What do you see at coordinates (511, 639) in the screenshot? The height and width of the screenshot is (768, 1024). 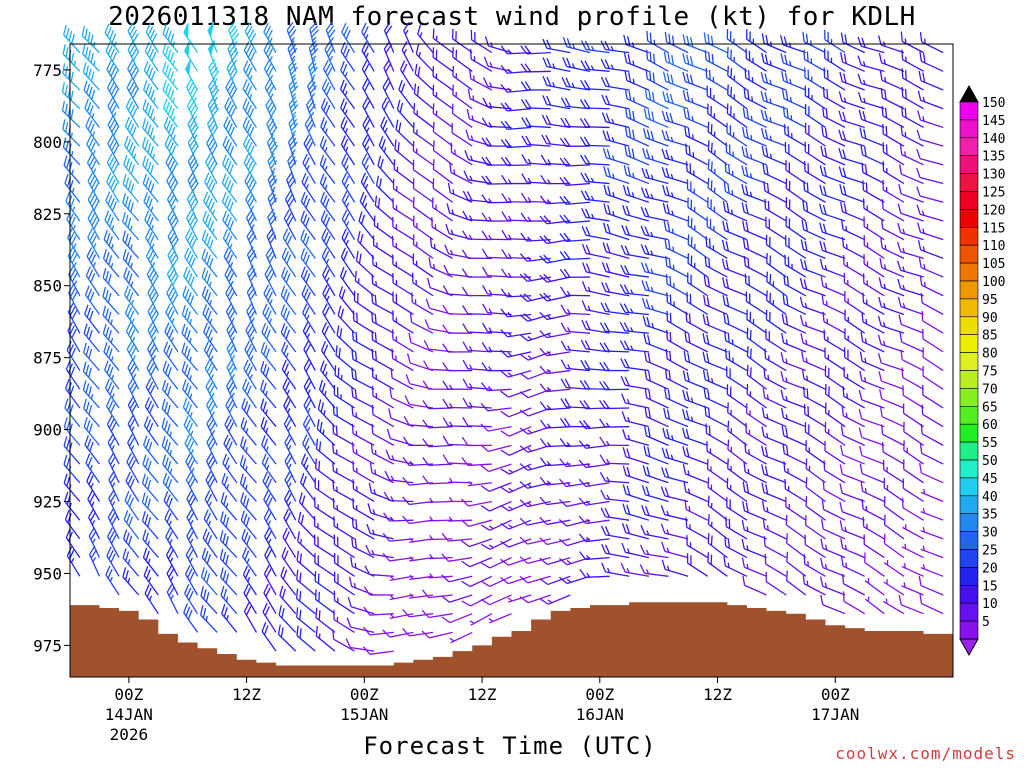 I see `terrain-layer` at bounding box center [511, 639].